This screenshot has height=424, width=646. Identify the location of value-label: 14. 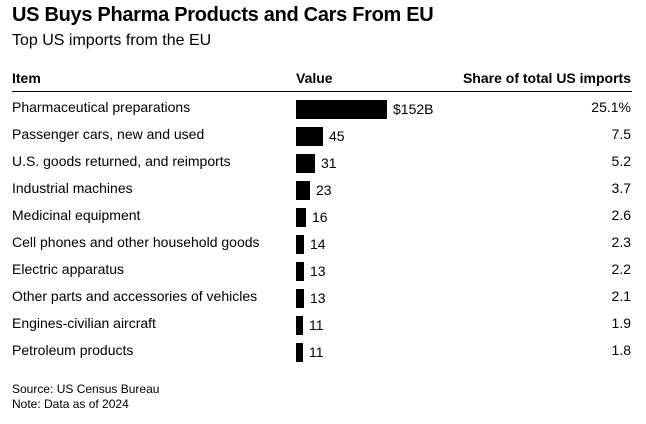
(318, 244).